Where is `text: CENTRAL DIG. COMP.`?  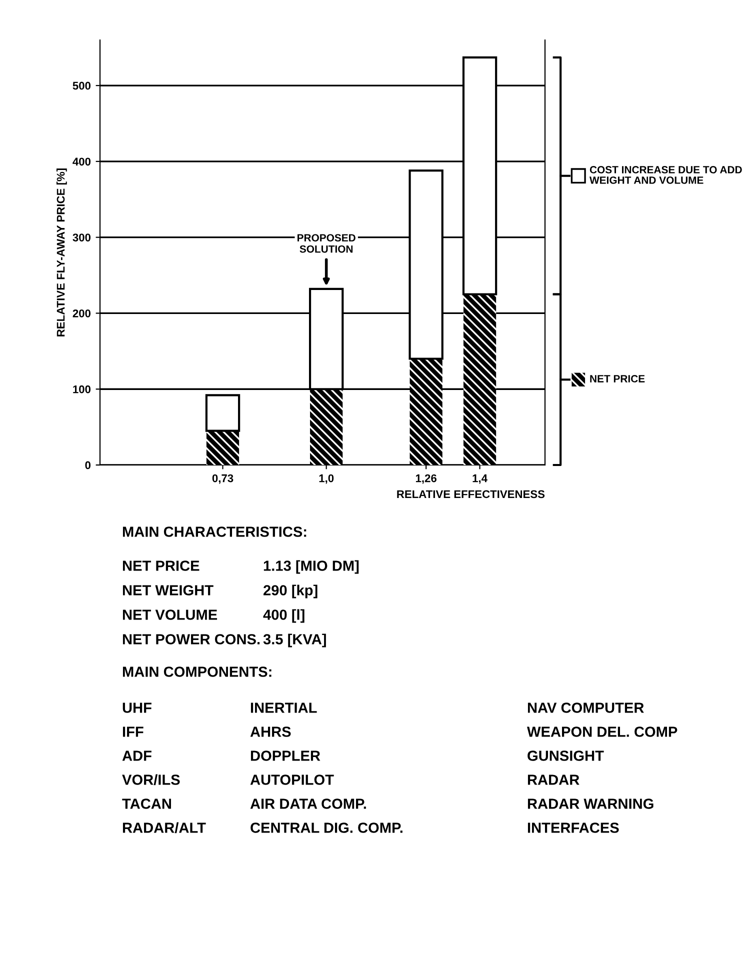
text: CENTRAL DIG. COMP. is located at coordinates (326, 827).